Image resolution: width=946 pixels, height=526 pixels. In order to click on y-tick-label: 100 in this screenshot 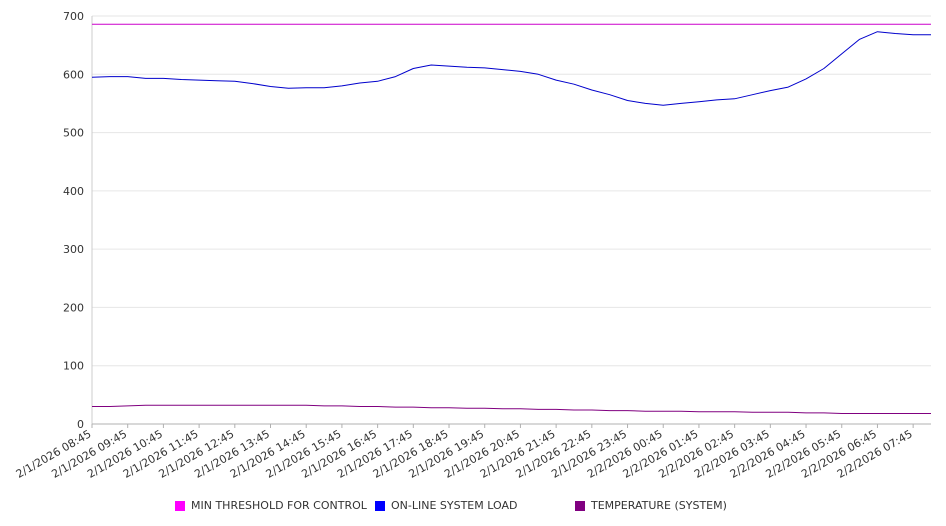, I will do `click(73, 366)`.